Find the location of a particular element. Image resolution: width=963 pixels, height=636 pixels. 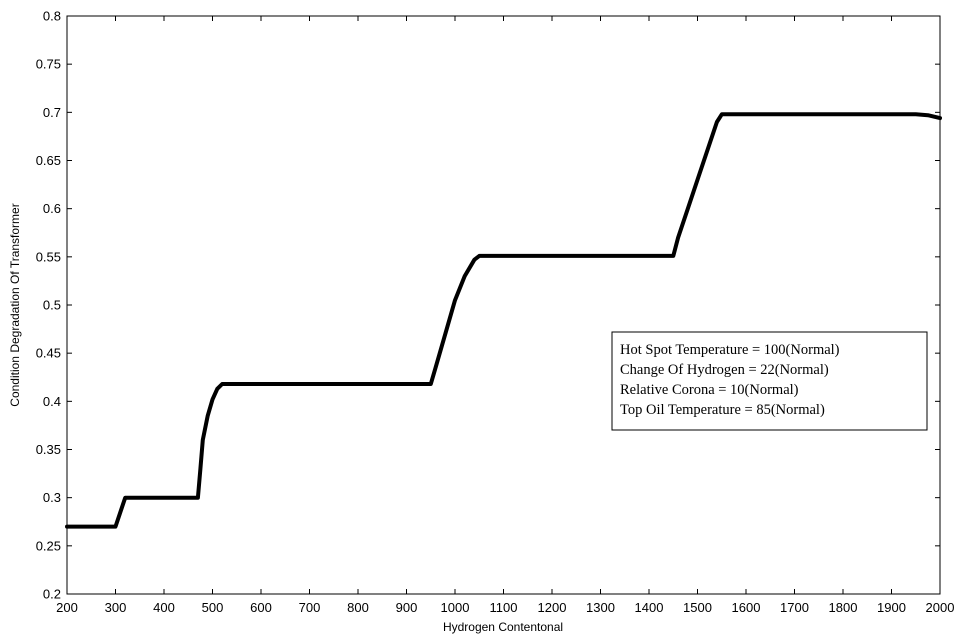

annotation-line: Relative Corona = 10(Normal) is located at coordinates (709, 390).